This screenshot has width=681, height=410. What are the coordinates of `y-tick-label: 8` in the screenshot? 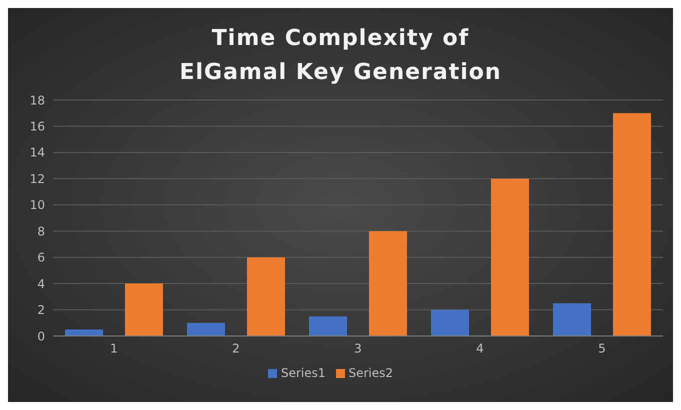 It's located at (41, 231).